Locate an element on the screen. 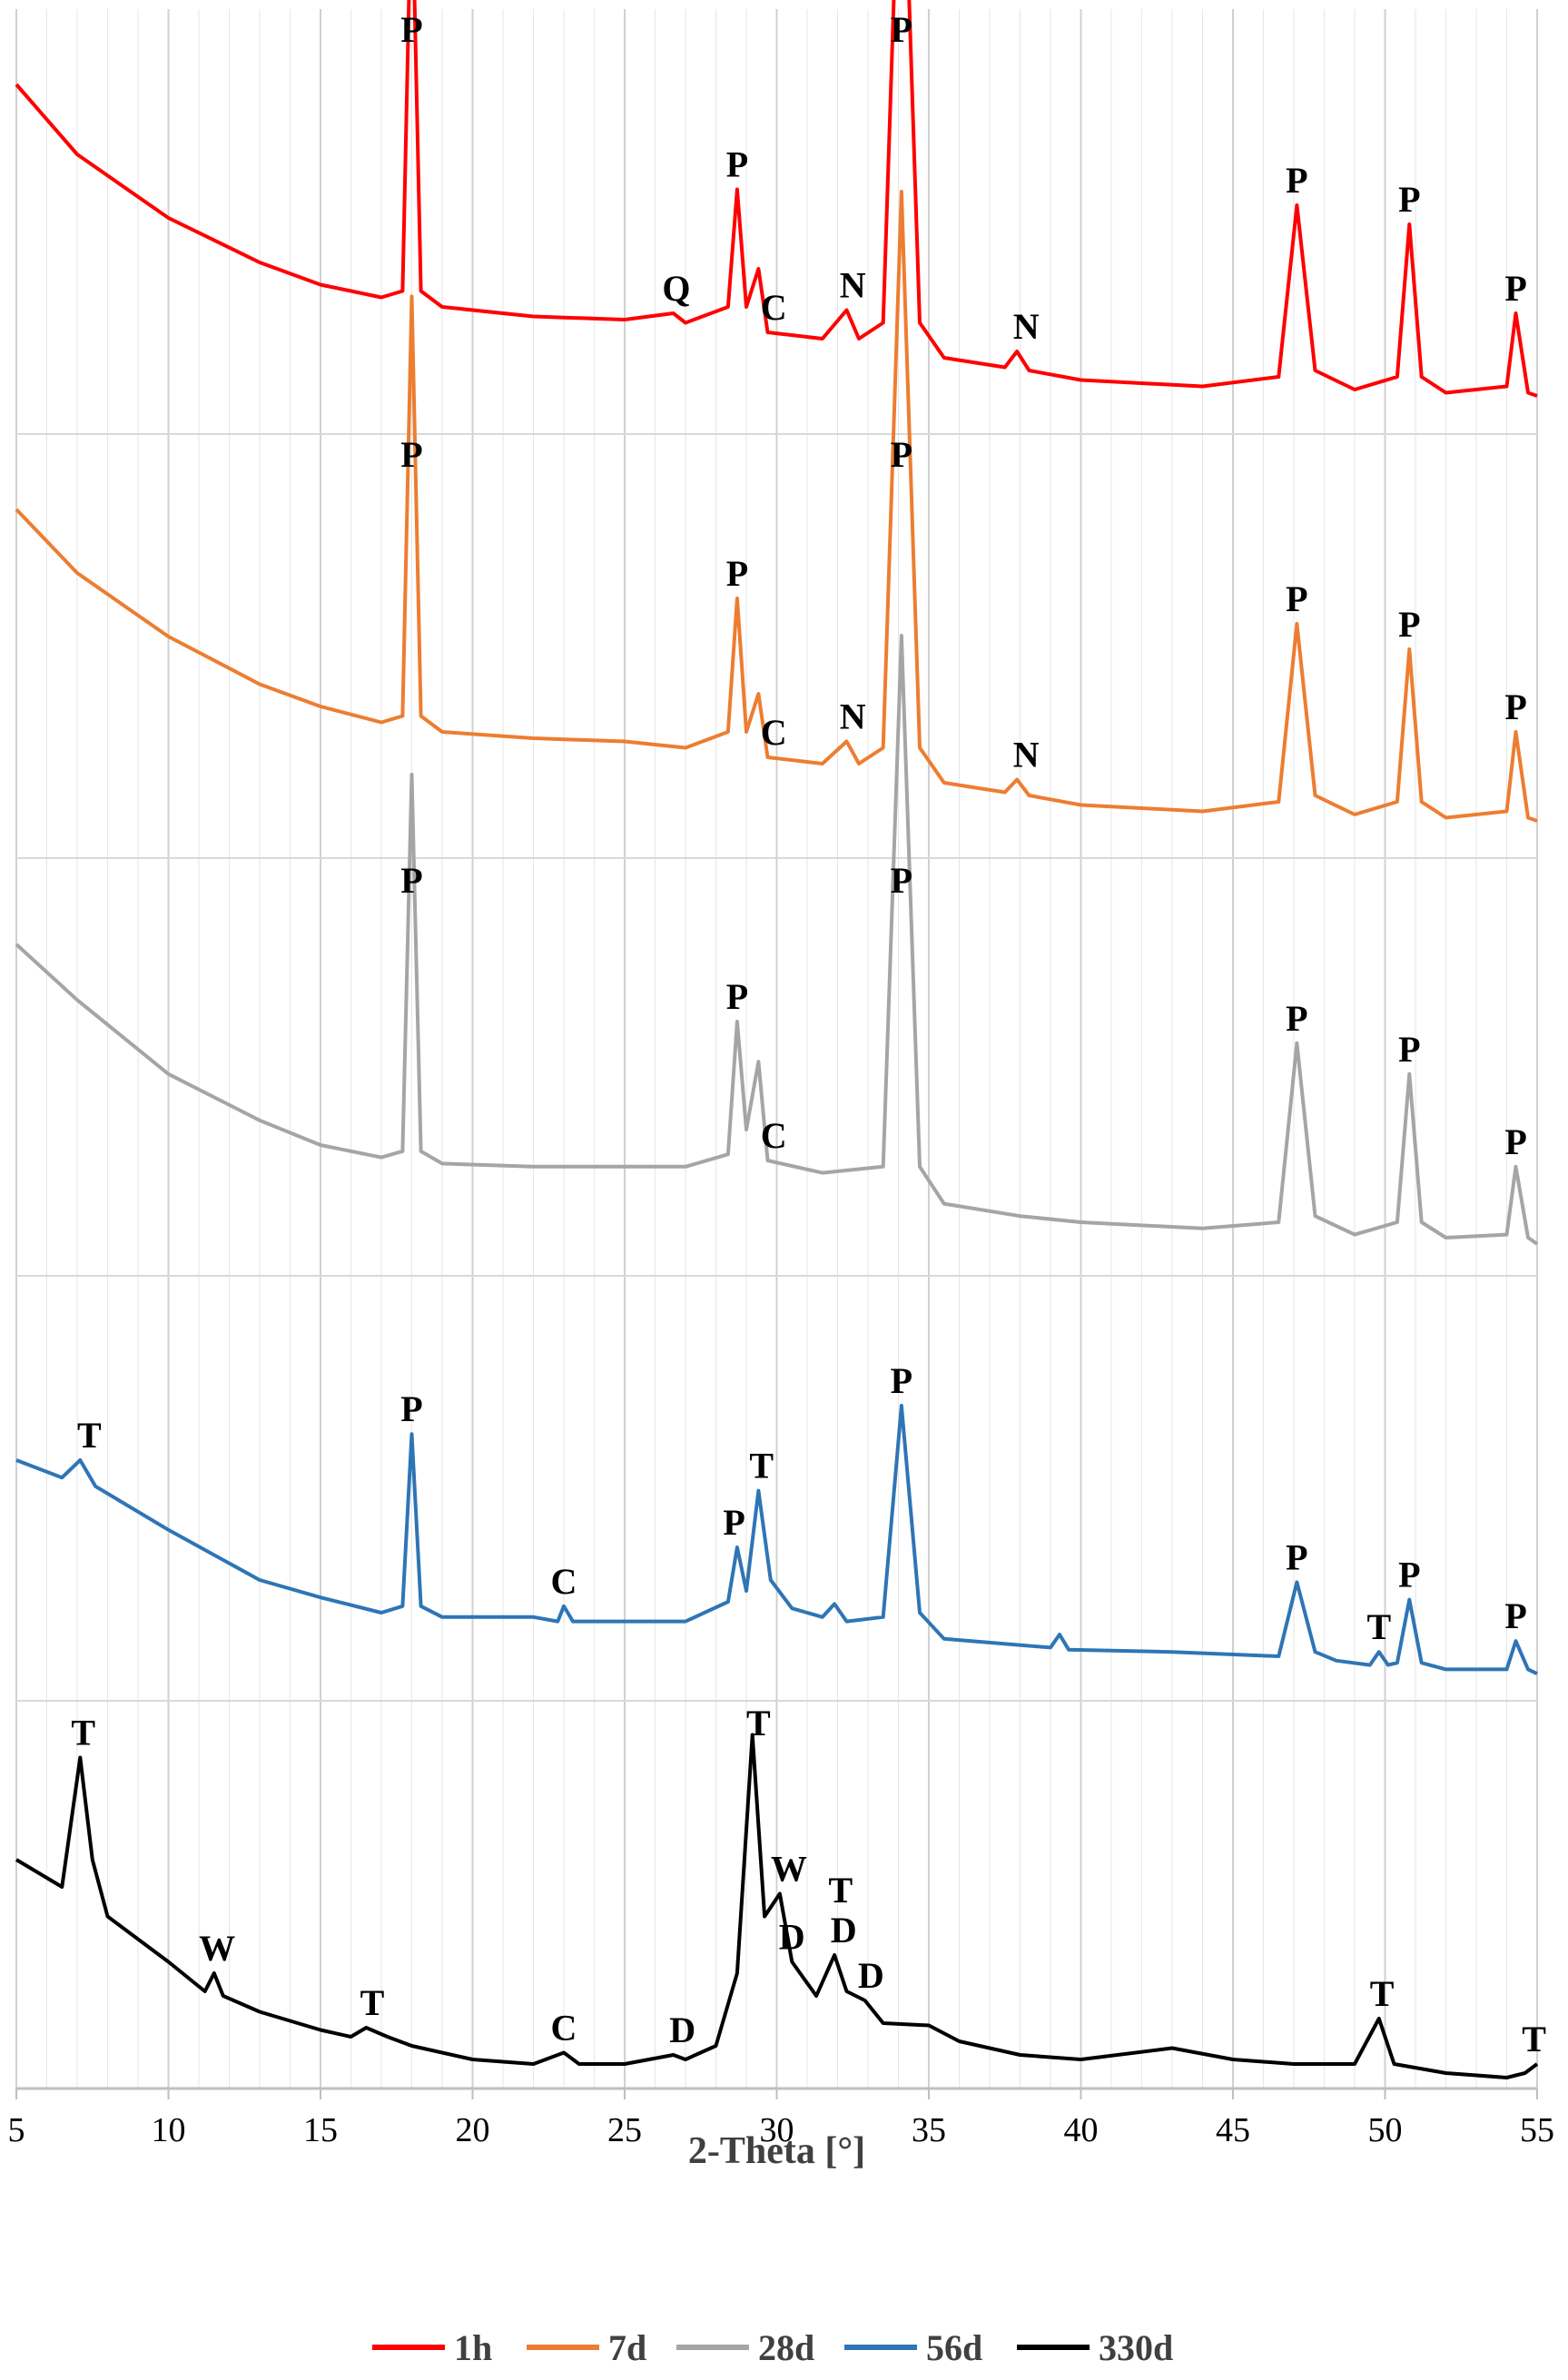 The image size is (1568, 2380). peak-label-1h-4: N is located at coordinates (853, 285).